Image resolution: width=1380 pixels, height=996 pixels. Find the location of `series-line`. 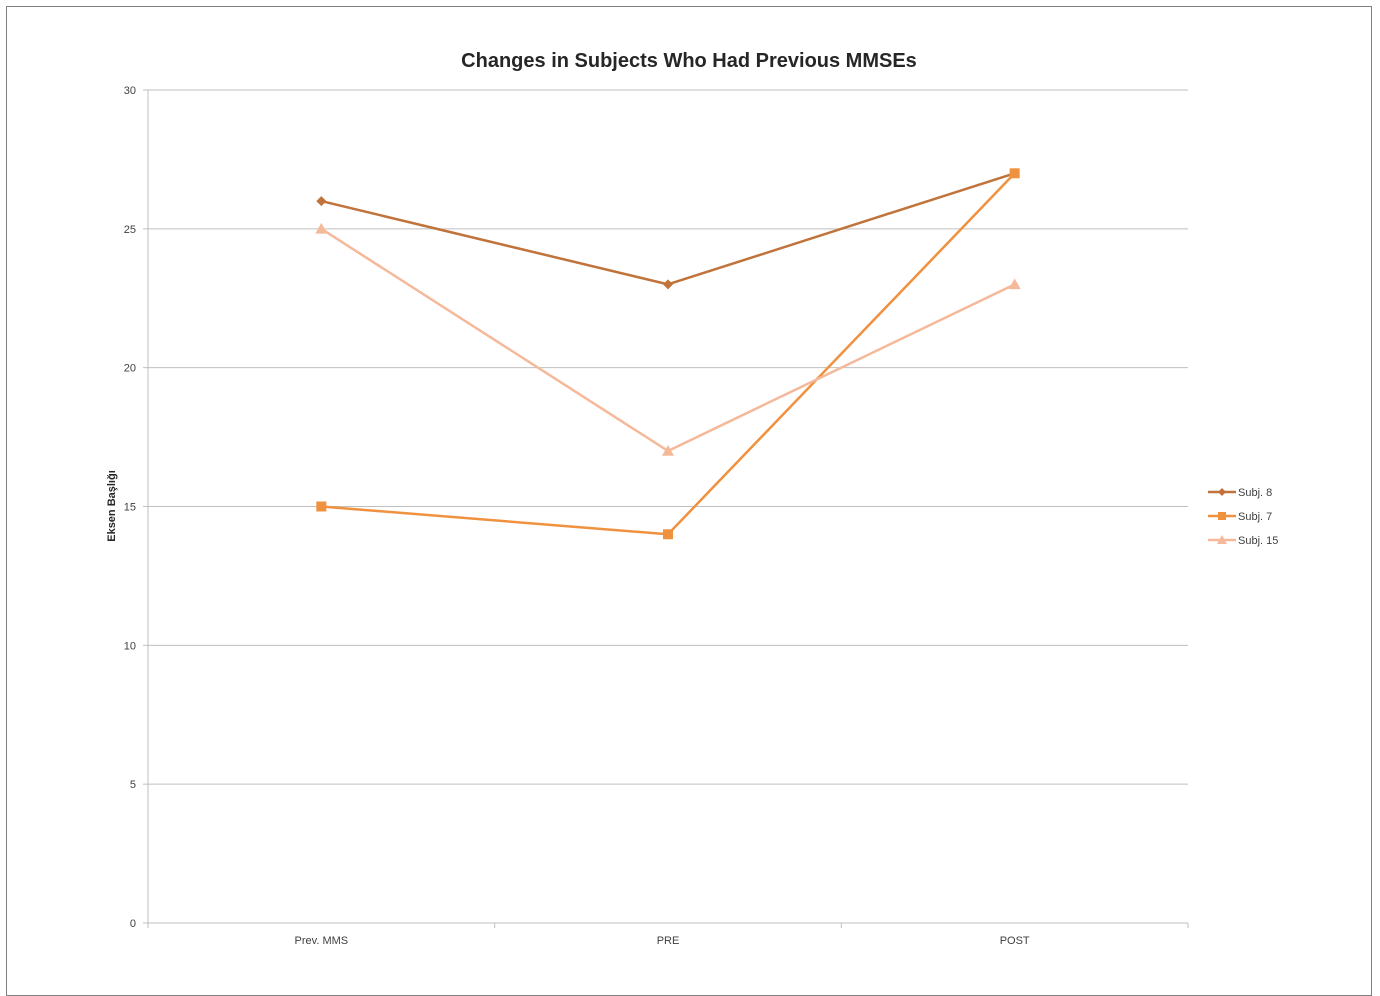

series-line is located at coordinates (668, 340).